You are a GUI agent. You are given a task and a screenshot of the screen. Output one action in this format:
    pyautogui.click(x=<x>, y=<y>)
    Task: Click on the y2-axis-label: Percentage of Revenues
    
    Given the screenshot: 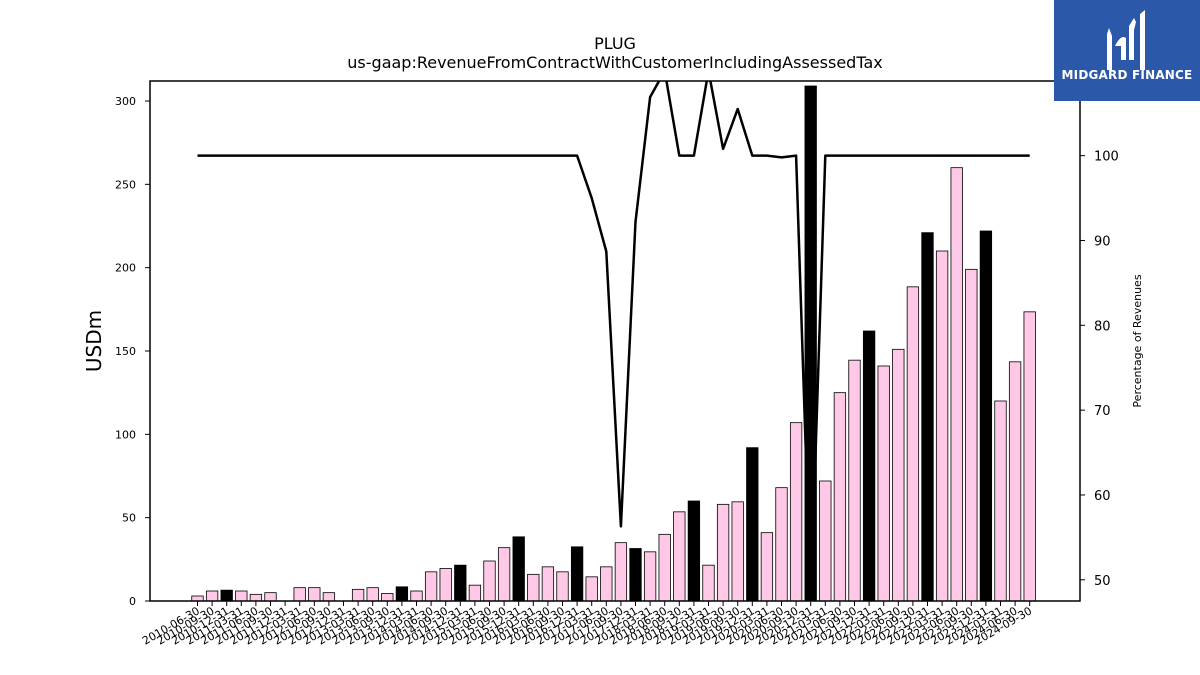 What is the action you would take?
    pyautogui.click(x=1137, y=340)
    